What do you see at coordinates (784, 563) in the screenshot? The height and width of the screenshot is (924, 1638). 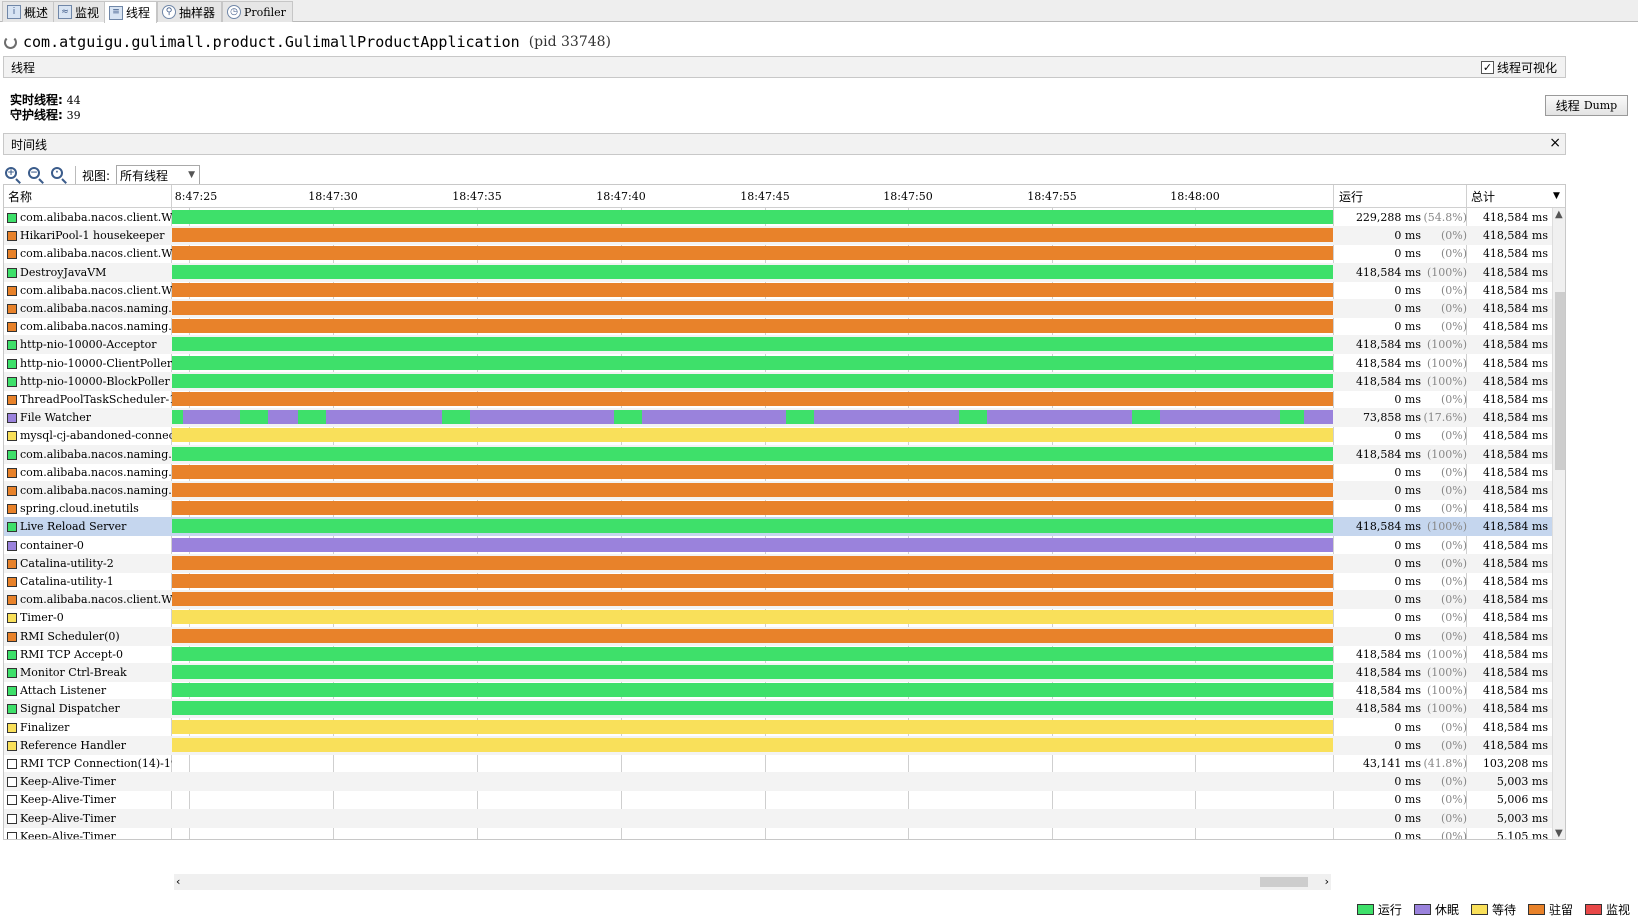 I see `thread-row: Catalina-utility-2 0 ms (0%) 418,584 ms` at bounding box center [784, 563].